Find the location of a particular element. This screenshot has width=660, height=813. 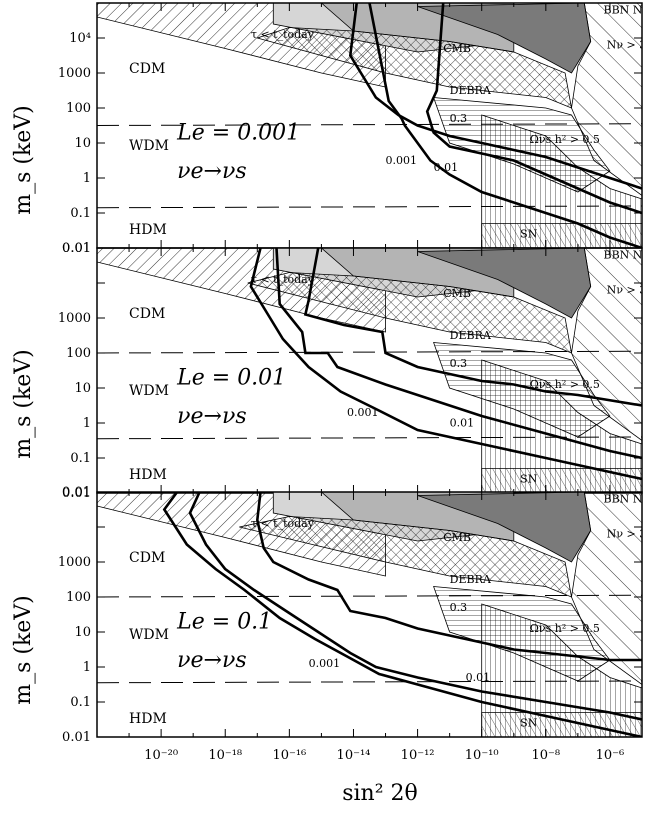

y-axis-label-2: m_s (keV) is located at coordinates (23, 650).